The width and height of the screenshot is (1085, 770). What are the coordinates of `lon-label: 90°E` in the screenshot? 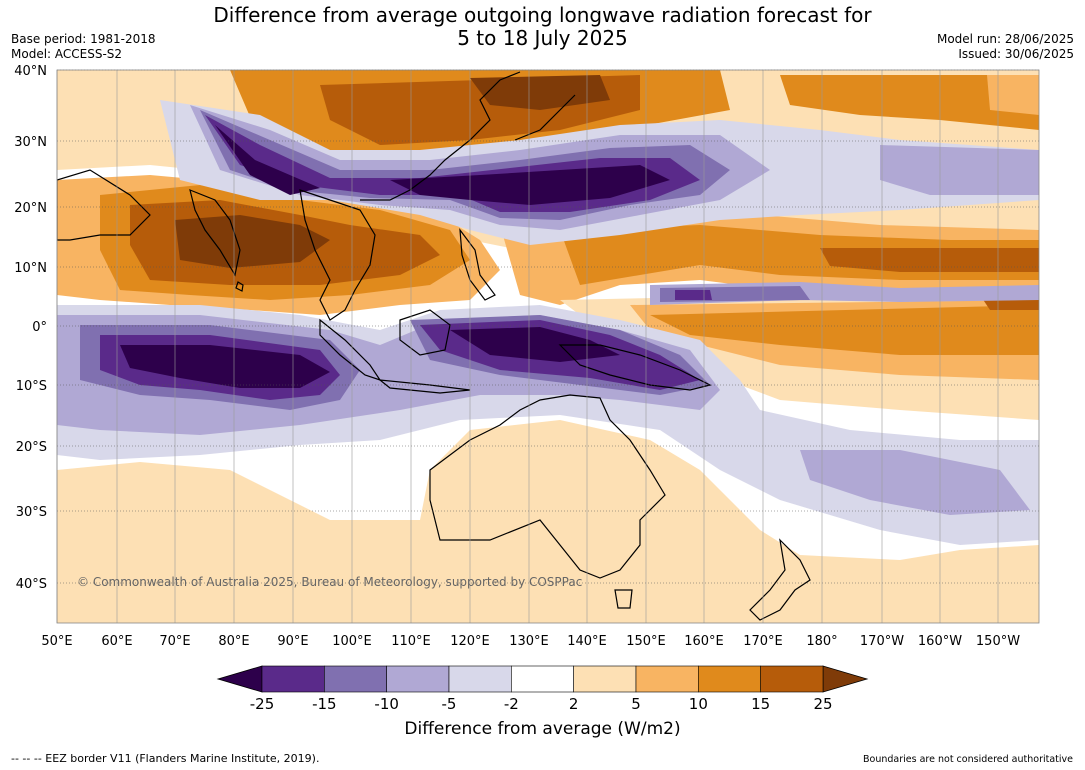 It's located at (292, 641).